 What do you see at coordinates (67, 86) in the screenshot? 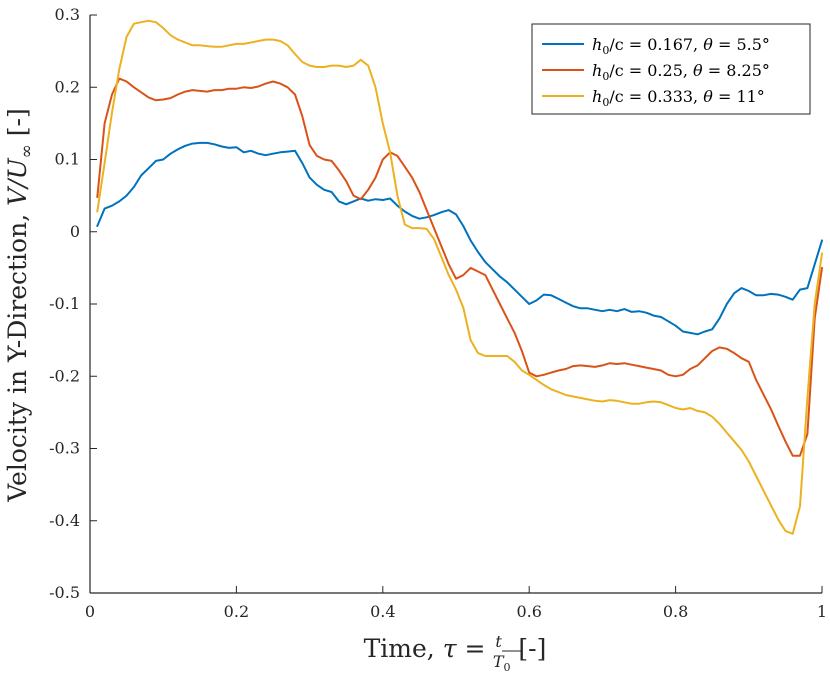
I see `y-tick-label: 0.2` at bounding box center [67, 86].